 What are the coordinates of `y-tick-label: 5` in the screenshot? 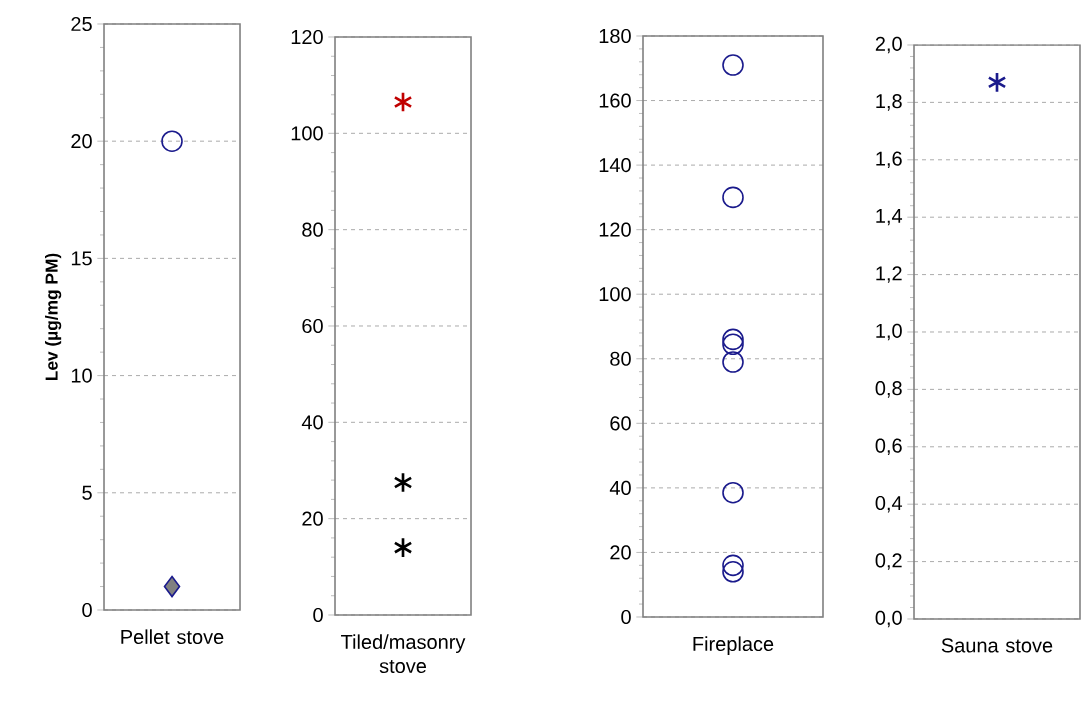 It's located at (87, 492).